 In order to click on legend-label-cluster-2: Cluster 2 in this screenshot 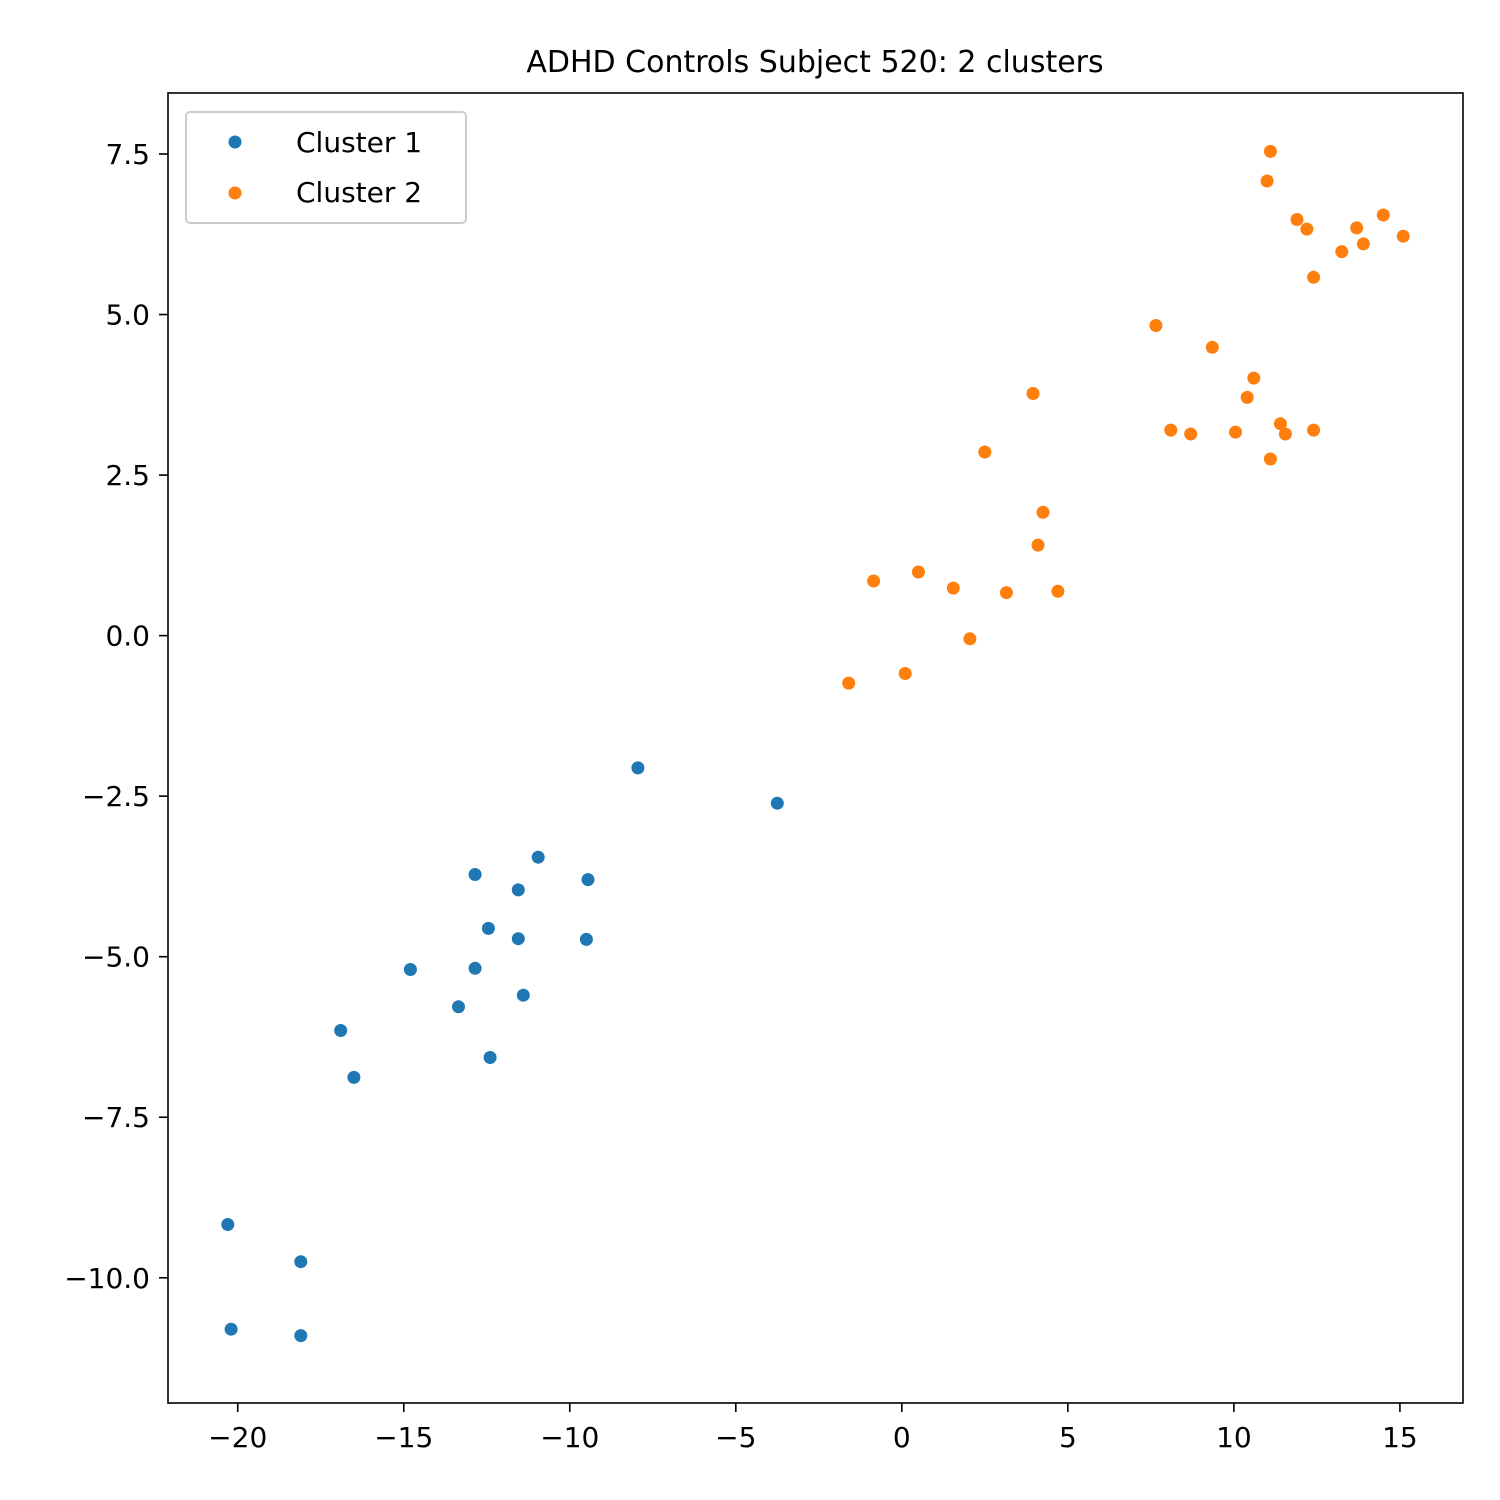, I will do `click(359, 192)`.